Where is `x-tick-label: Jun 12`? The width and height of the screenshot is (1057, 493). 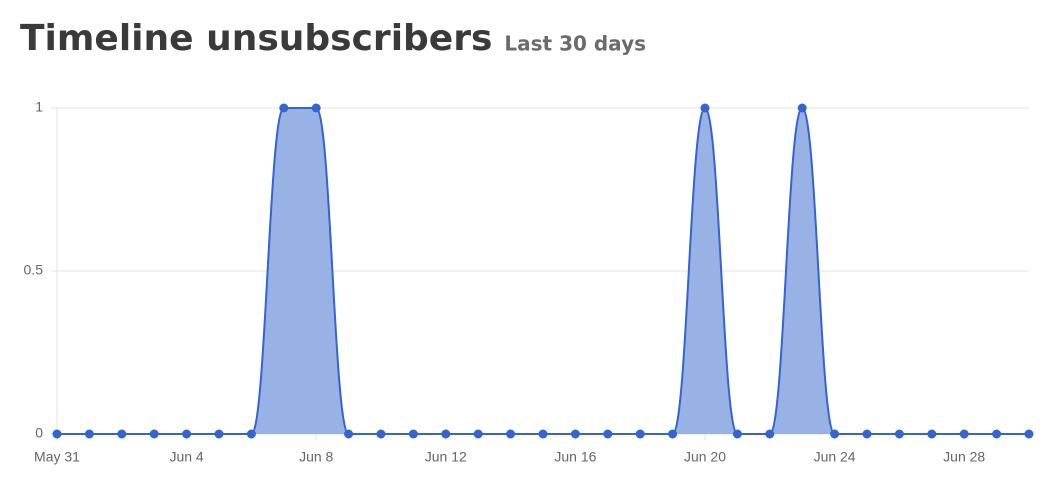
x-tick-label: Jun 12 is located at coordinates (446, 457).